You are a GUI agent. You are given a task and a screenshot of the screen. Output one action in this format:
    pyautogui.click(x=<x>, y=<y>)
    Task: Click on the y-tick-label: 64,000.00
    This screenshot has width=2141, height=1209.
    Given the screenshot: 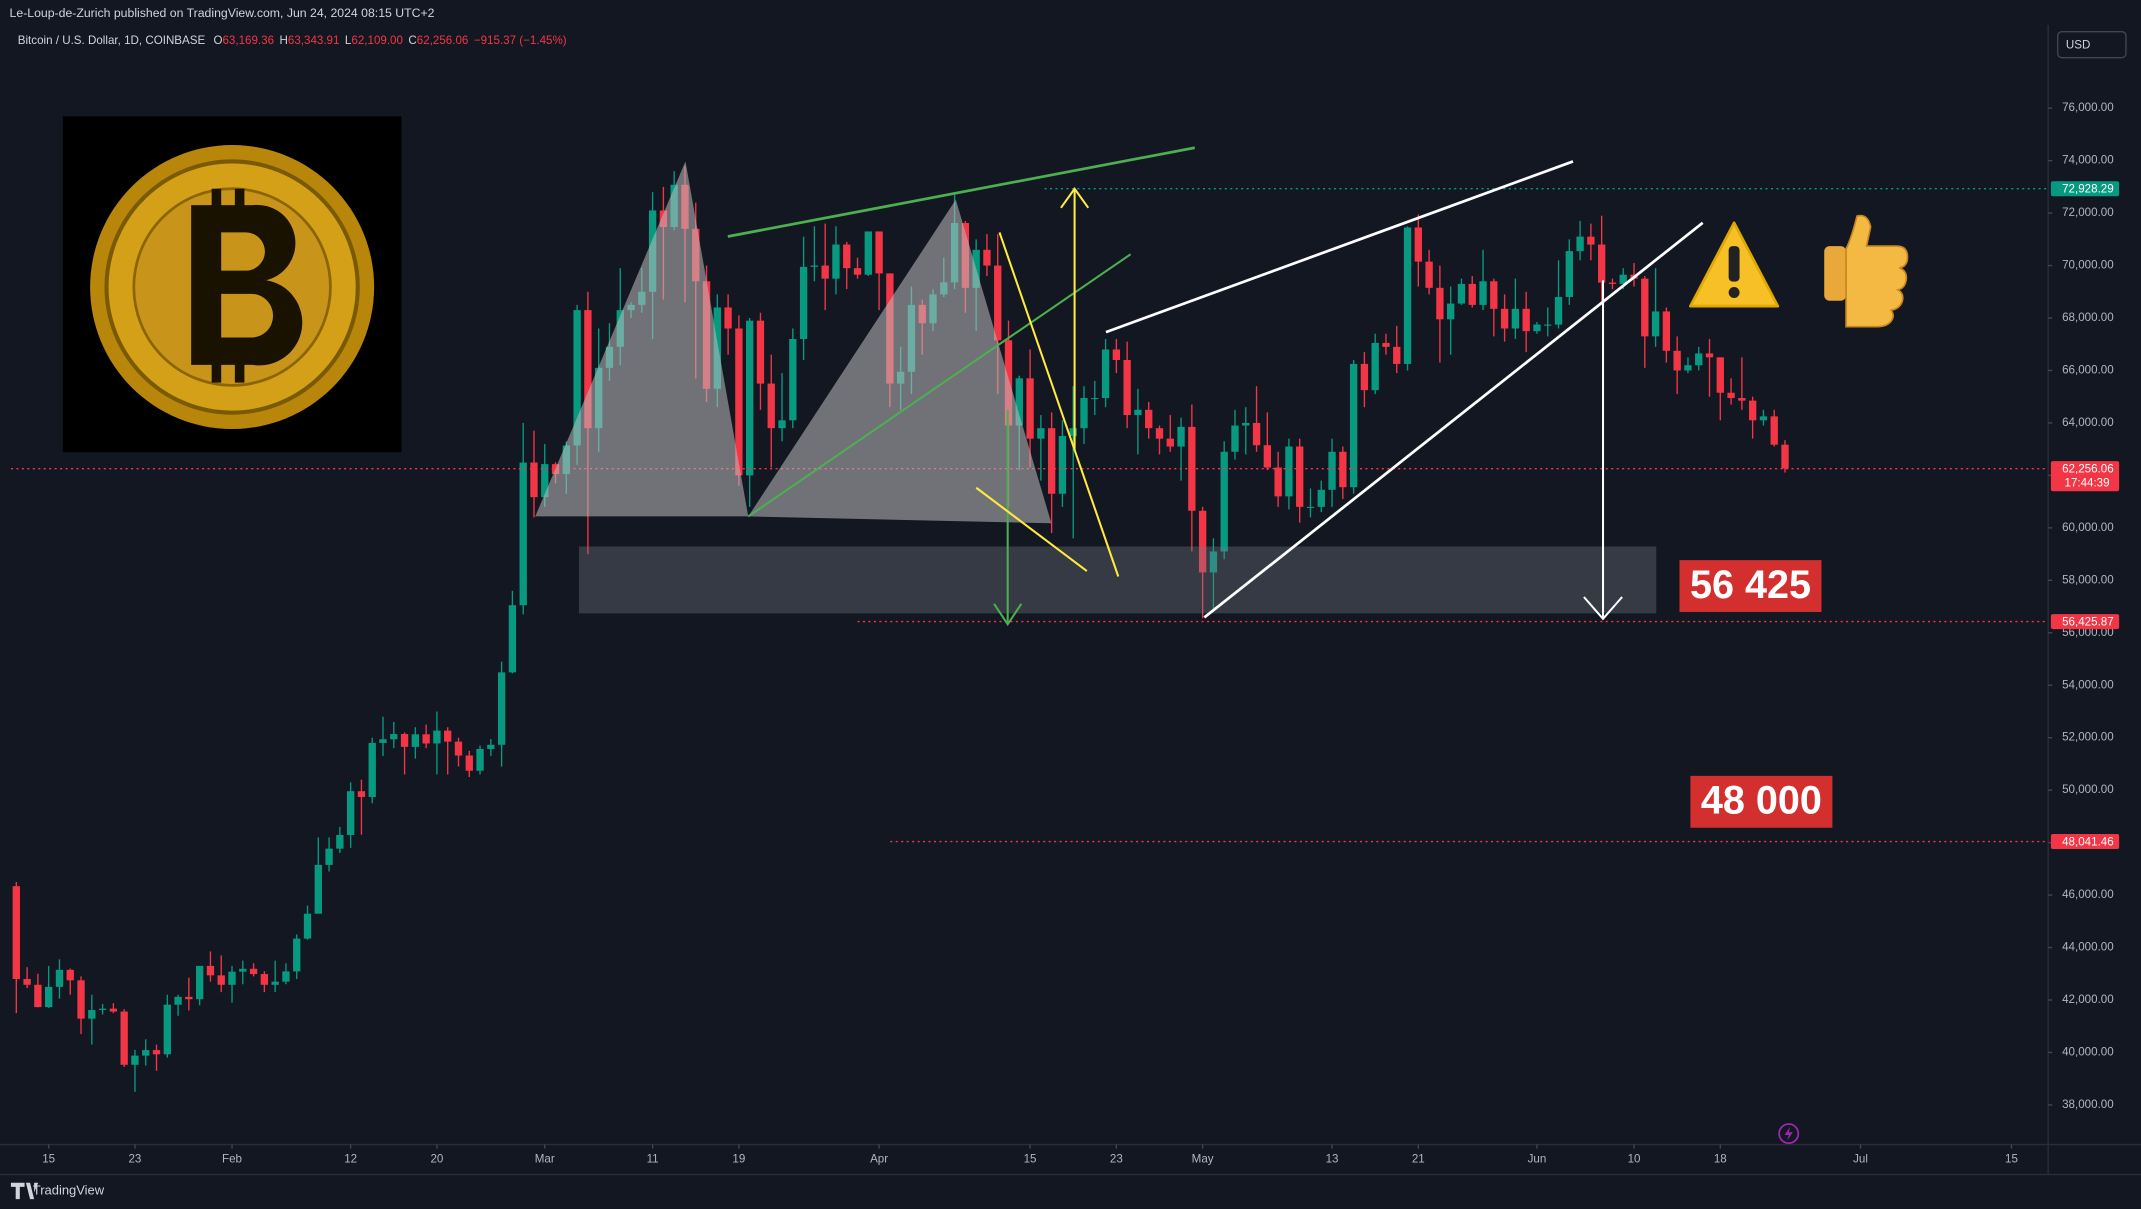 What is the action you would take?
    pyautogui.click(x=2088, y=422)
    